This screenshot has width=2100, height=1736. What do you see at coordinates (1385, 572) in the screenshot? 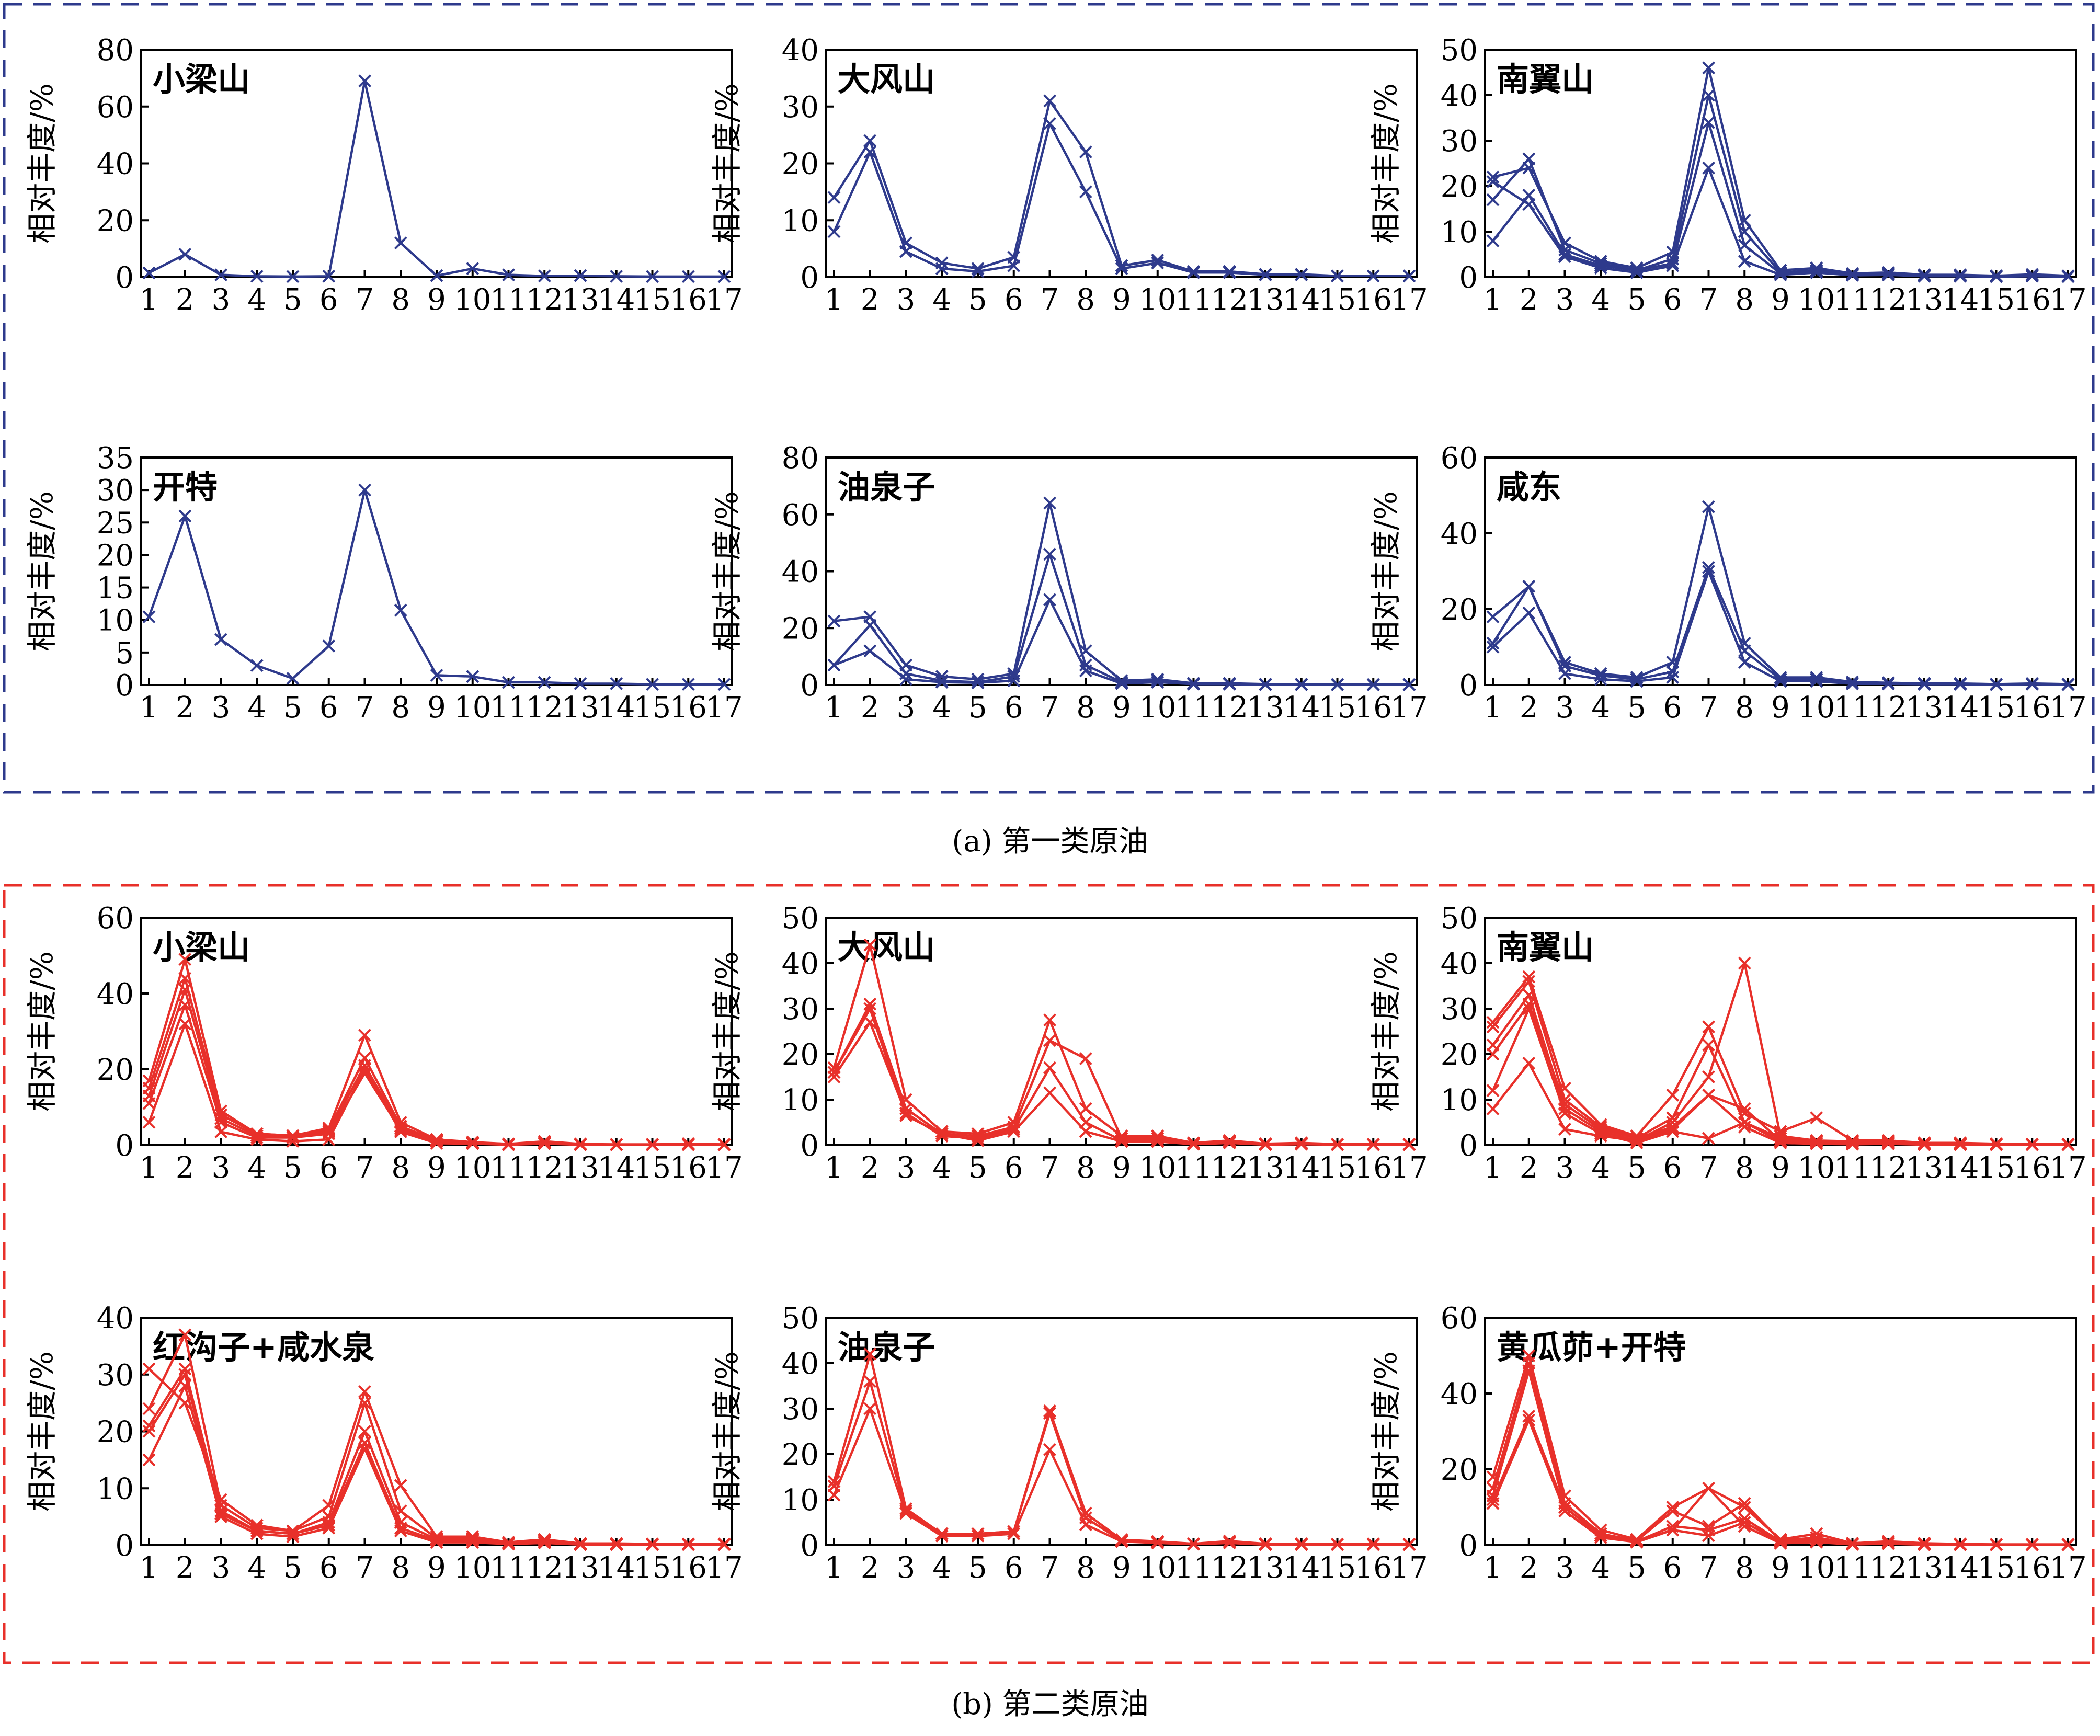
I see `y-axis-label: 相对丰度/%` at bounding box center [1385, 572].